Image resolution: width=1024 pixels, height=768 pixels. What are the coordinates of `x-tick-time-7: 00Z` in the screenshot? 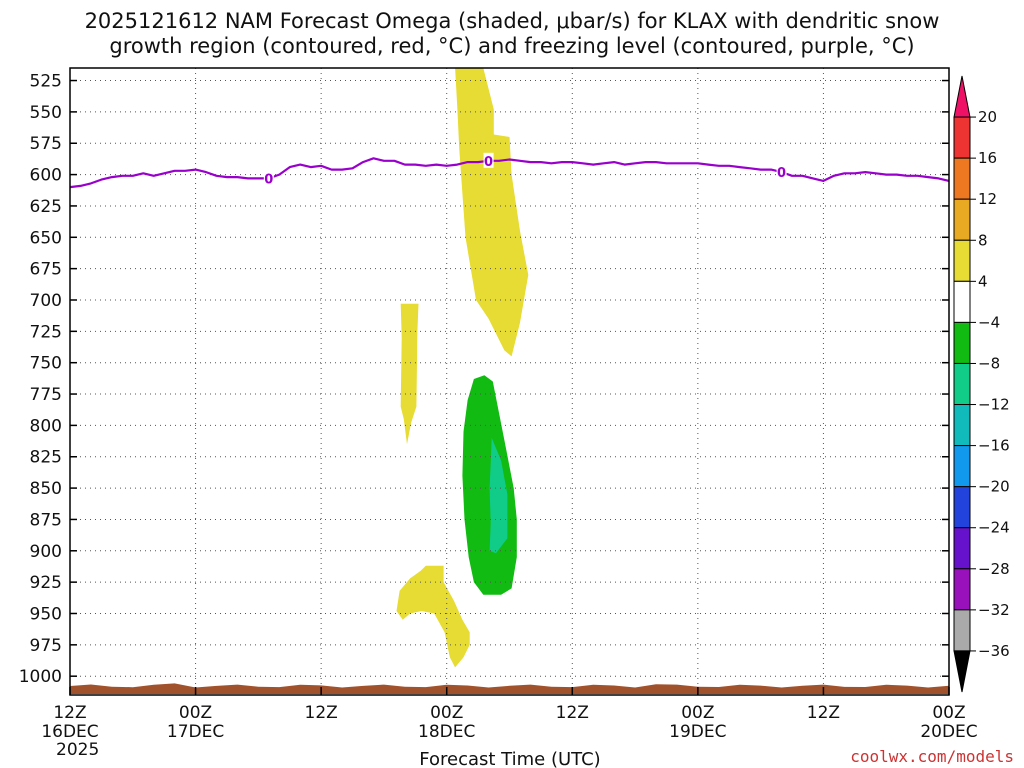 It's located at (948, 713).